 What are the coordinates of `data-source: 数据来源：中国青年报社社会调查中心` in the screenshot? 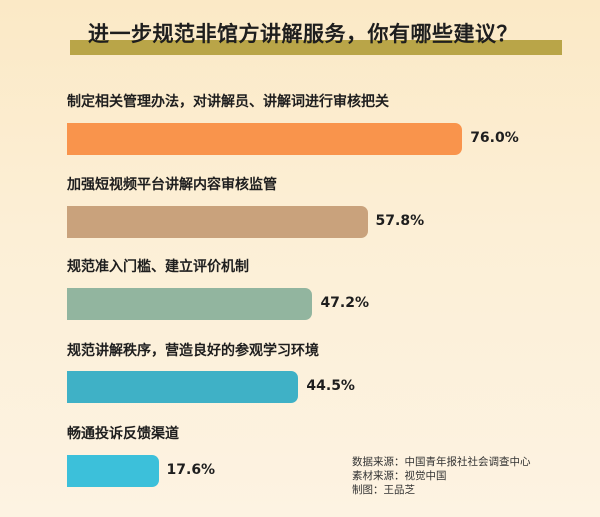 It's located at (441, 462).